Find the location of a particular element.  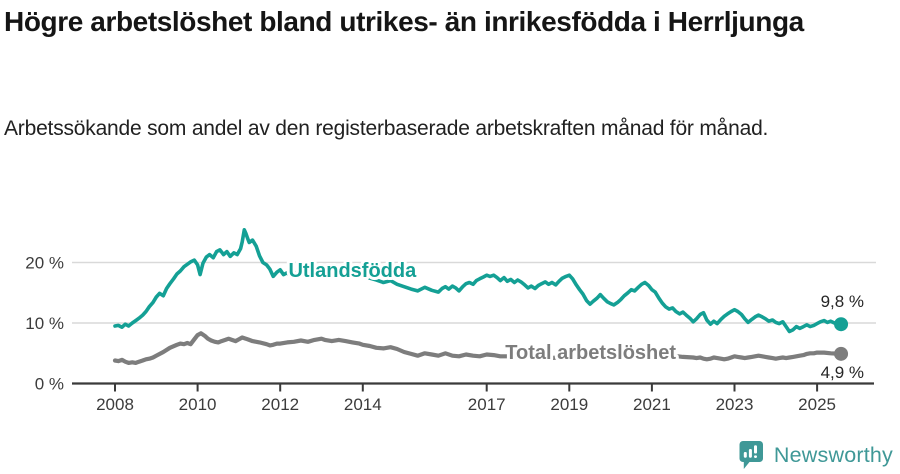

series-line-total is located at coordinates (478, 348).